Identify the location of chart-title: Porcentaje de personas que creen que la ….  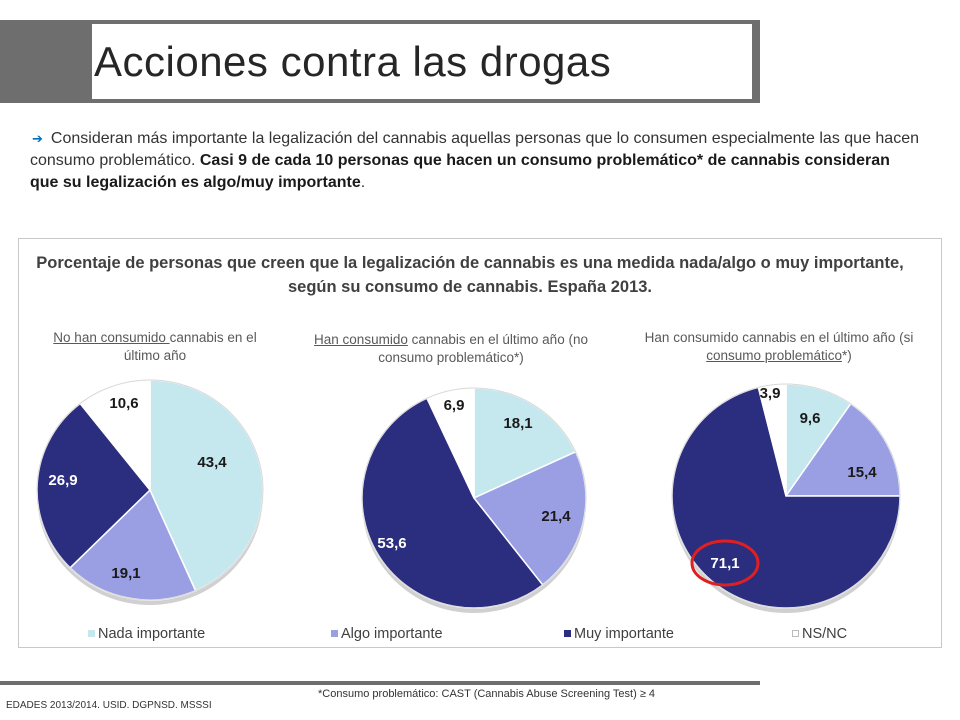
(470, 275).